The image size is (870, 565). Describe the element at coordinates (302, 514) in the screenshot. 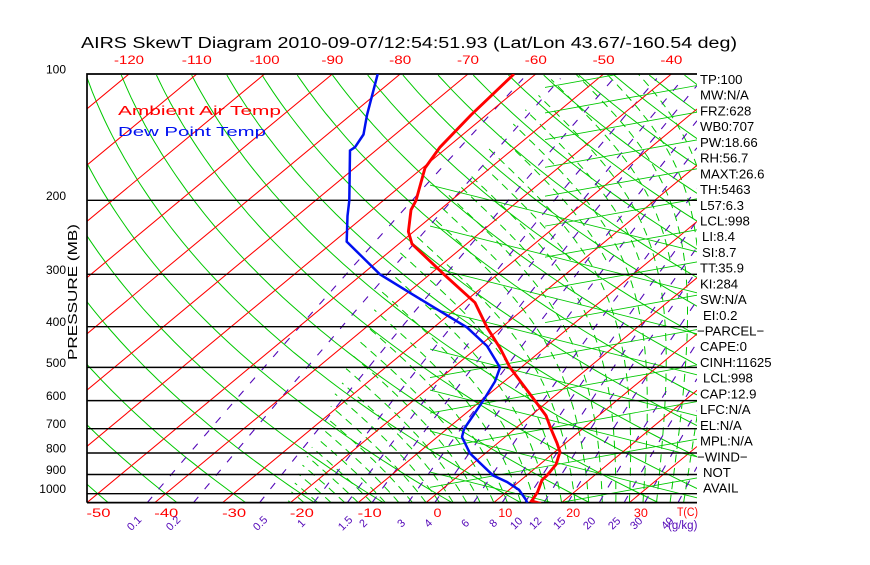

I see `svg-text: -20` at that location.